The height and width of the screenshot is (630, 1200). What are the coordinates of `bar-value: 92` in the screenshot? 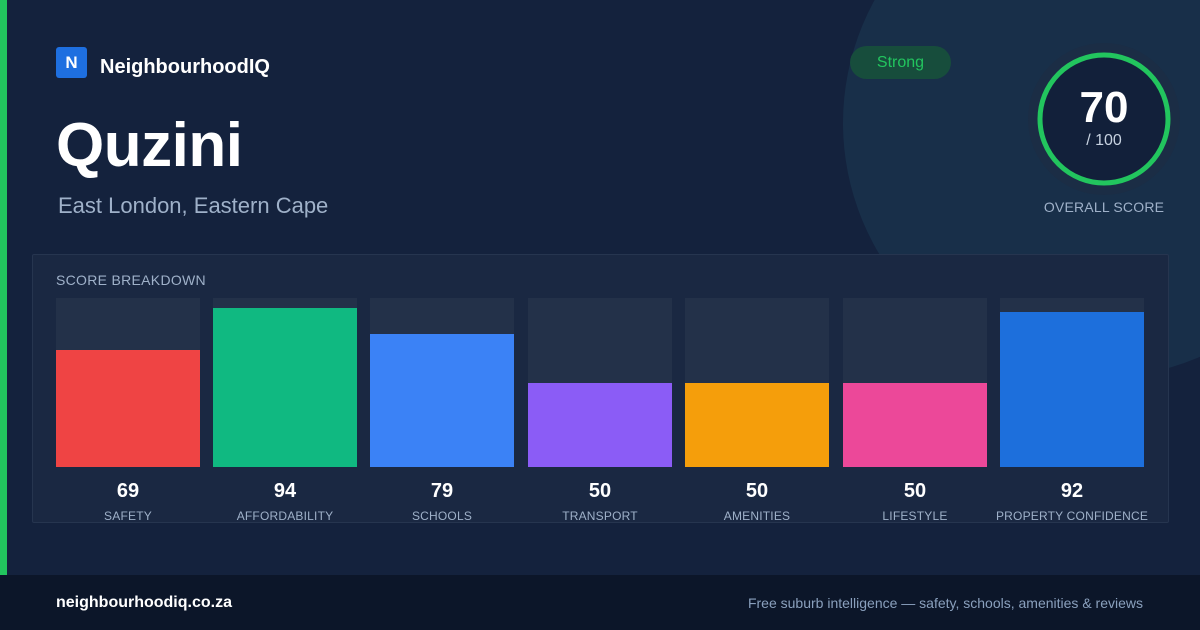 It's located at (1072, 491).